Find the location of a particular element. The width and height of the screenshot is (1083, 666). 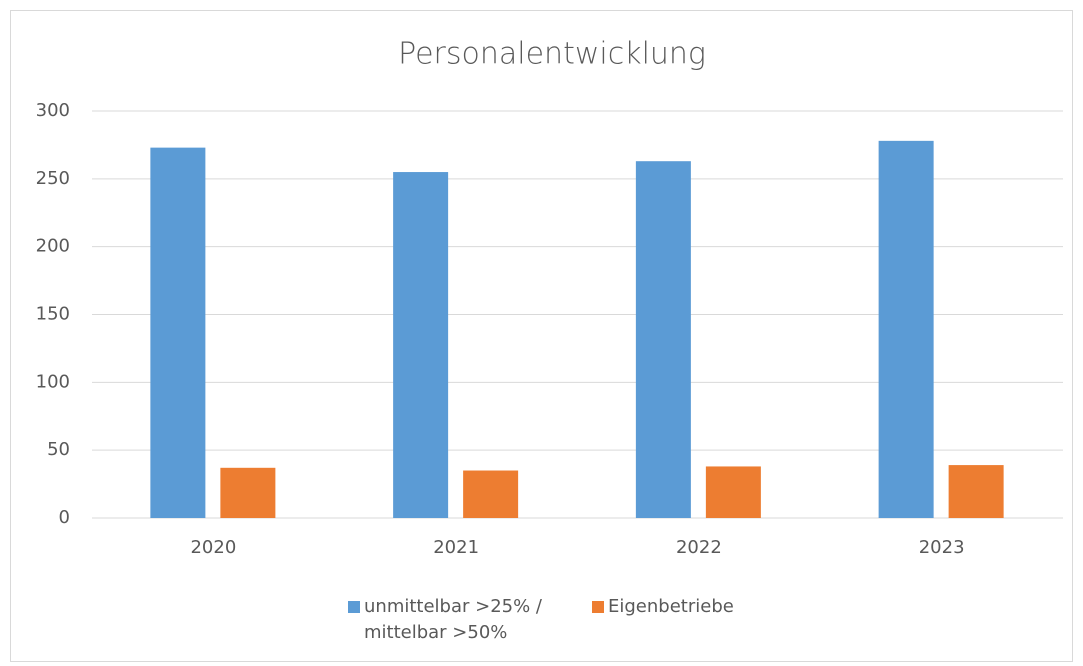

x-tick-label: 2021 is located at coordinates (456, 547).